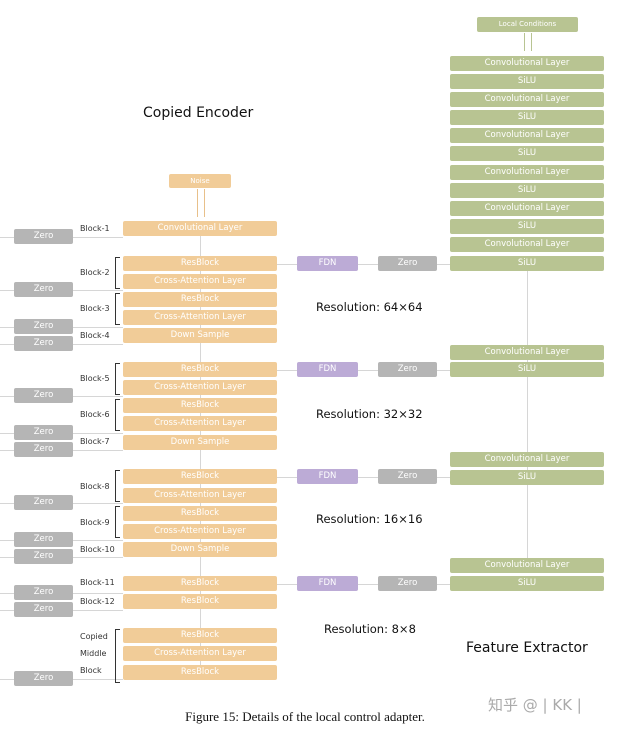 This screenshot has width=627, height=730. Describe the element at coordinates (369, 414) in the screenshot. I see `resolution-label: Resolution: 32×32` at that location.